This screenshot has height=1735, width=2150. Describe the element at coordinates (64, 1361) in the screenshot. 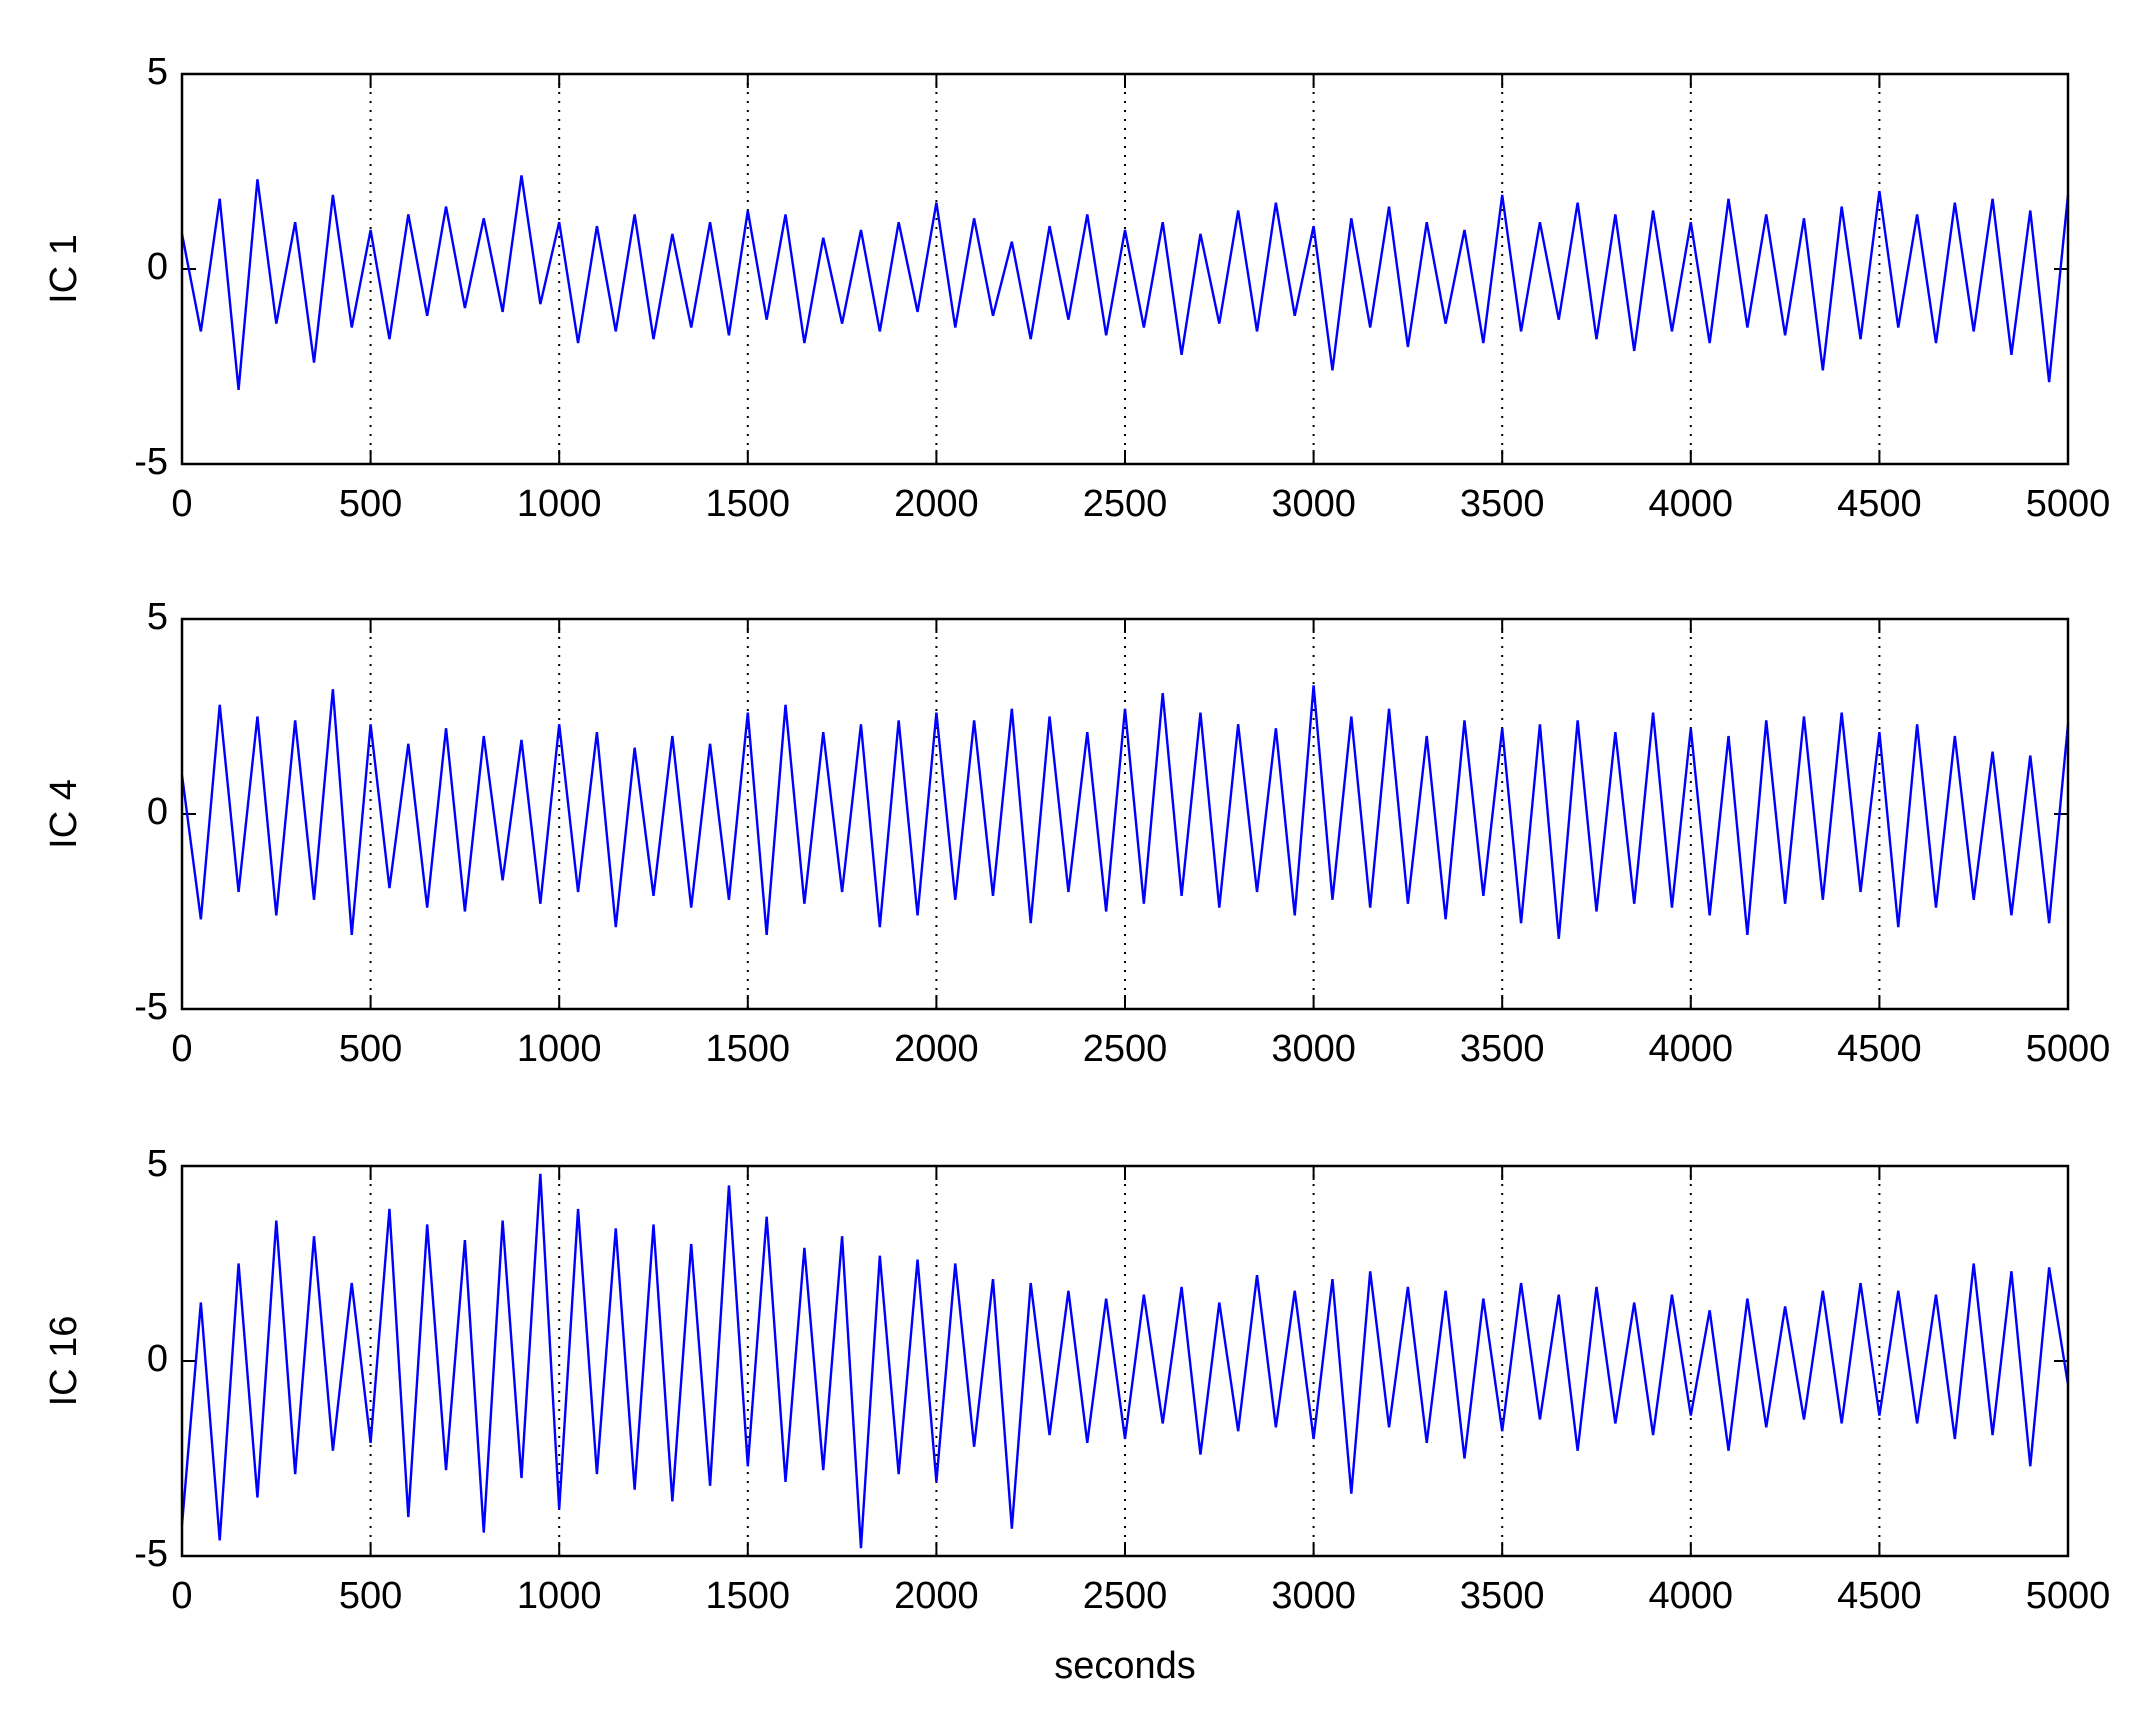

I see `y-axis-label: IC 16` at that location.